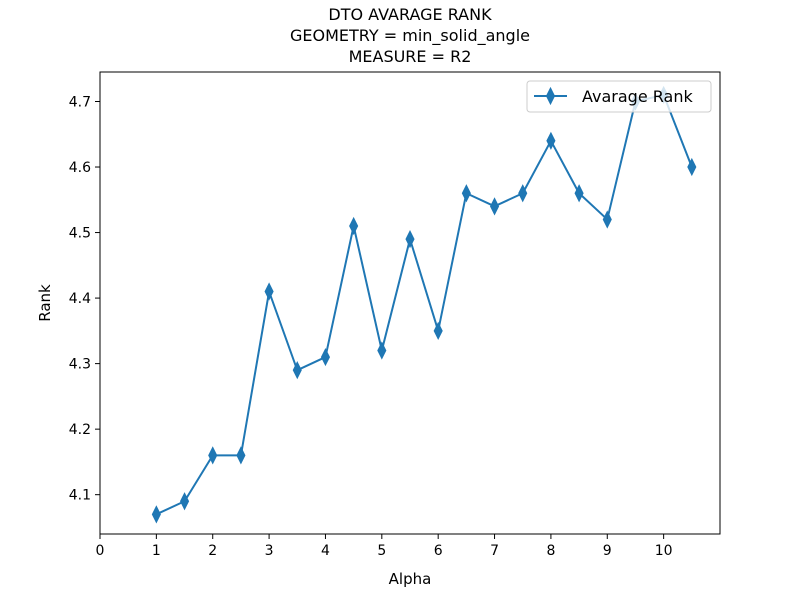  What do you see at coordinates (80, 365) in the screenshot?
I see `y-tick-label: 4.3` at bounding box center [80, 365].